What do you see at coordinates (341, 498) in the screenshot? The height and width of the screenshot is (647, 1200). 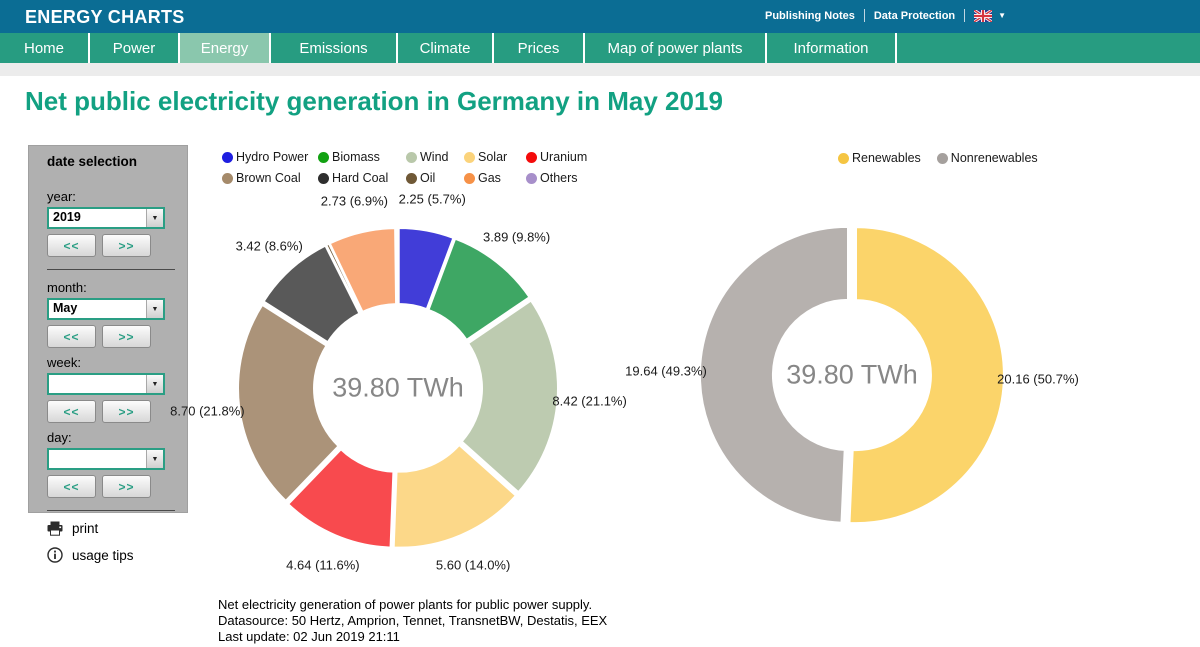 I see `slice-uranium` at bounding box center [341, 498].